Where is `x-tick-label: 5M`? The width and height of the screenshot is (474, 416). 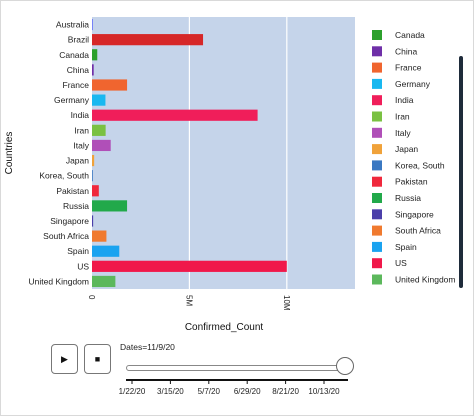
x-tick-label: 5M is located at coordinates (188, 300).